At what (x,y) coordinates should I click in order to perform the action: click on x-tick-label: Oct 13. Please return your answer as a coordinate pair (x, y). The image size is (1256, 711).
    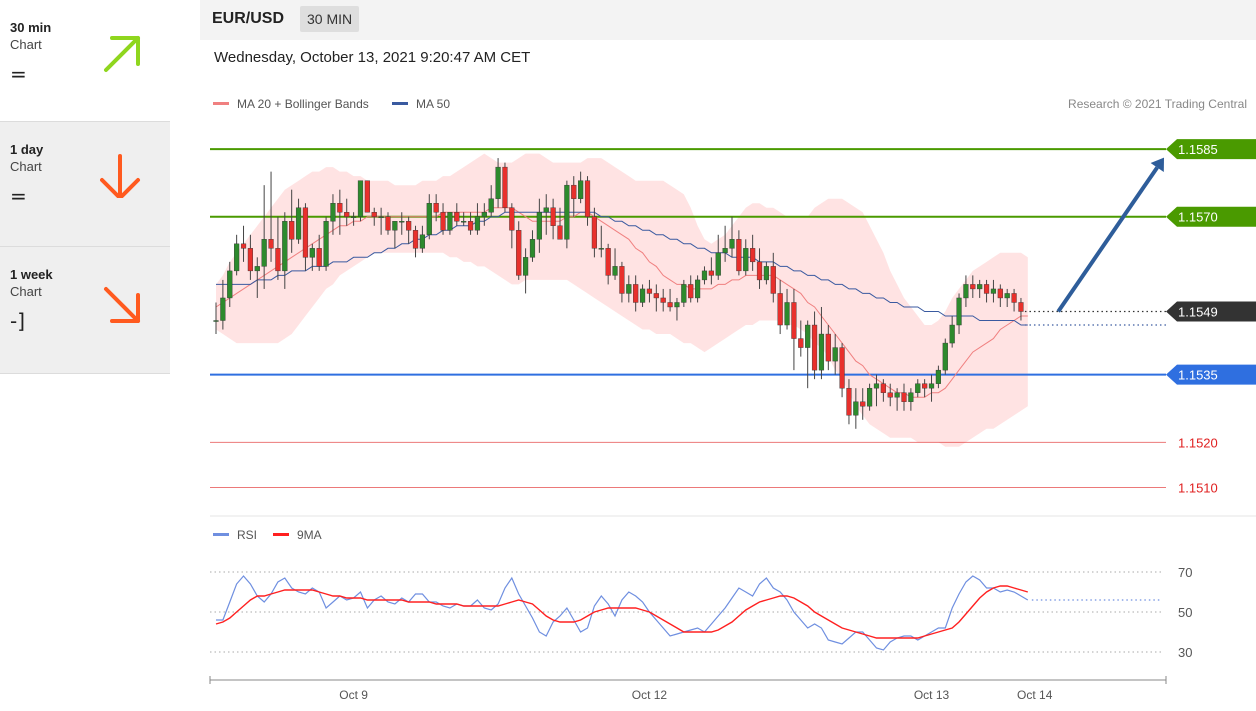
    Looking at the image, I should click on (932, 695).